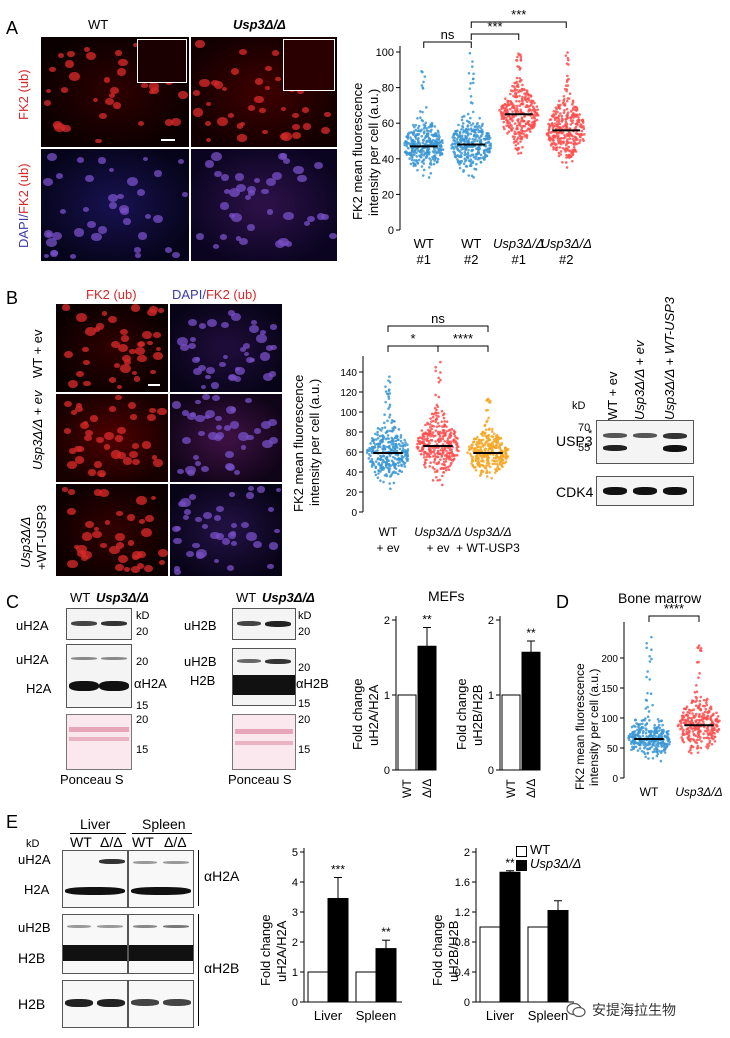 Image resolution: width=730 pixels, height=1038 pixels. What do you see at coordinates (39, 688) in the screenshot?
I see `c-h2a-h2a: H2A` at bounding box center [39, 688].